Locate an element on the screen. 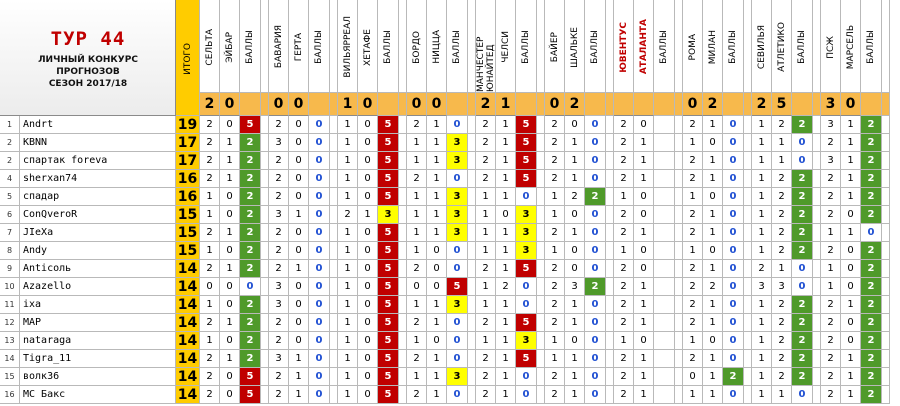 Image resolution: width=900 pixels, height=406 pixels. participant-name: МС Бакс is located at coordinates (98, 395).